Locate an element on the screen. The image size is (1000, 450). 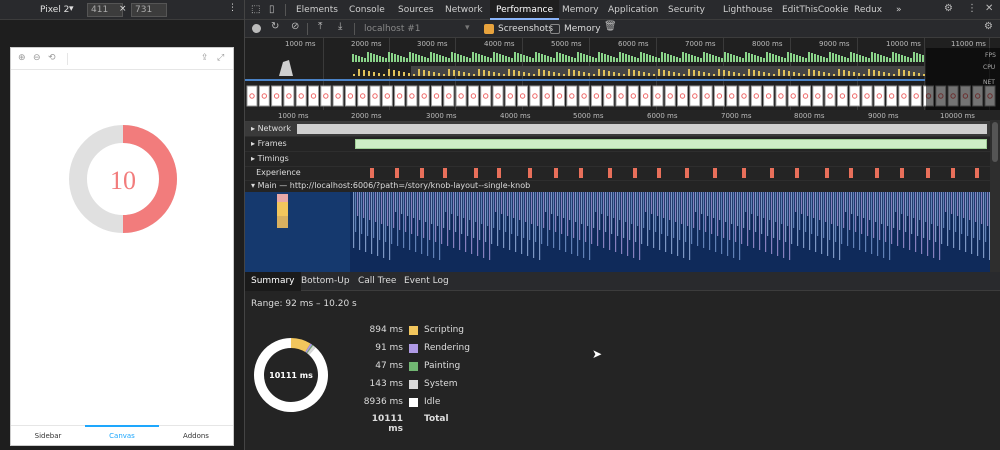
tab-network: Network is located at coordinates (464, 10).